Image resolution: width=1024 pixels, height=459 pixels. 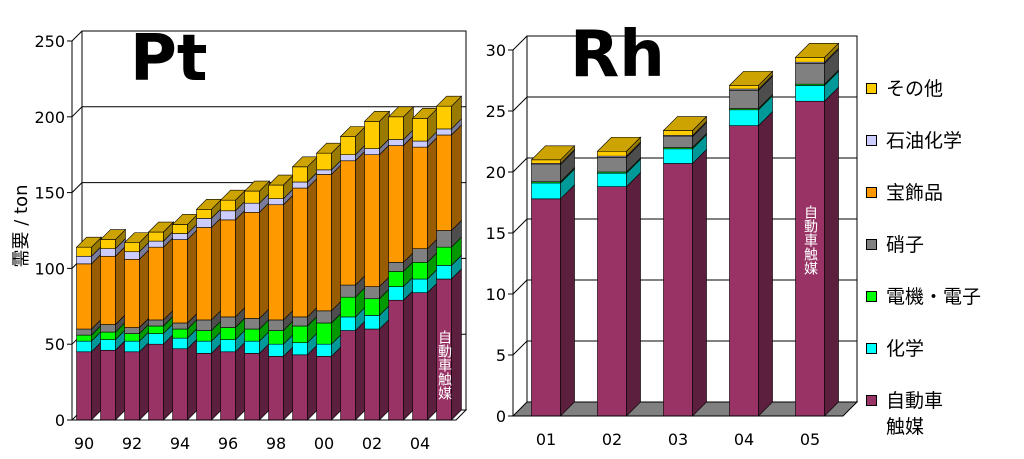 I want to click on pt-title: Pt, so click(x=169, y=59).